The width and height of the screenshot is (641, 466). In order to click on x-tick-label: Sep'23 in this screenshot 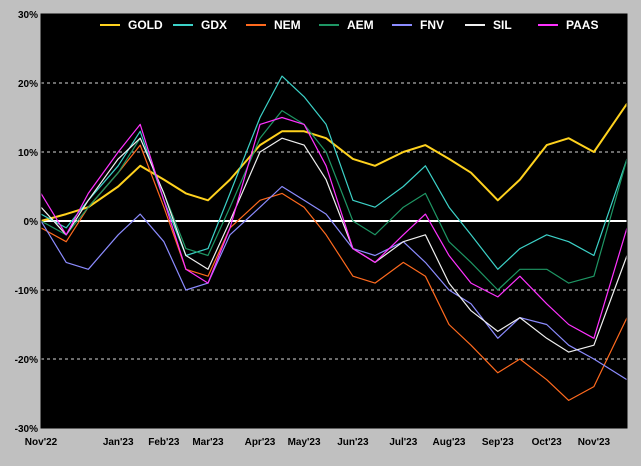, I will do `click(498, 442)`.